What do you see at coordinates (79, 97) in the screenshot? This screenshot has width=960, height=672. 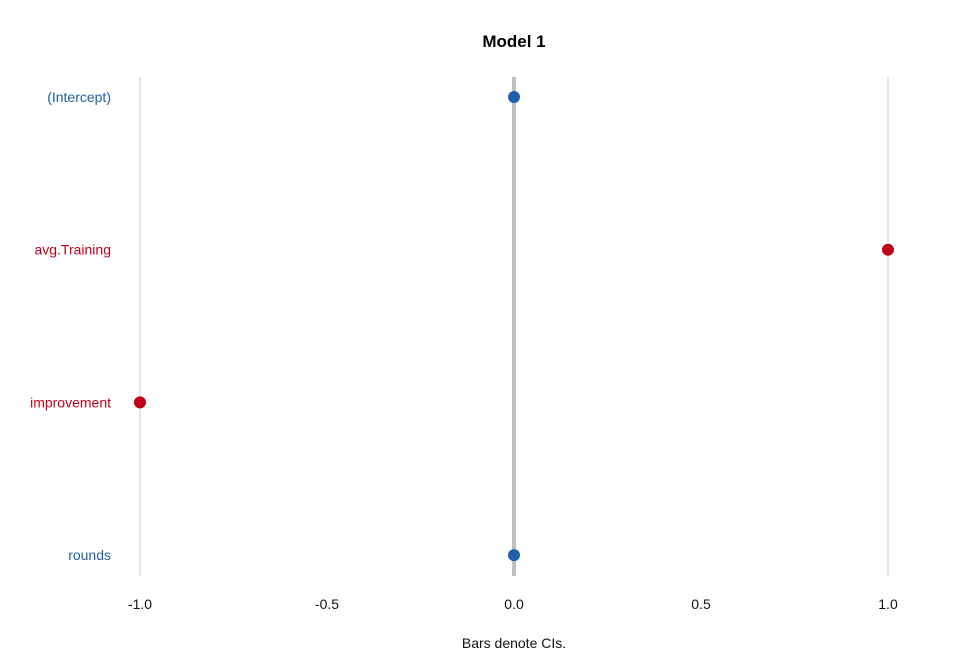 I see `category-label-0: (Intercept)` at bounding box center [79, 97].